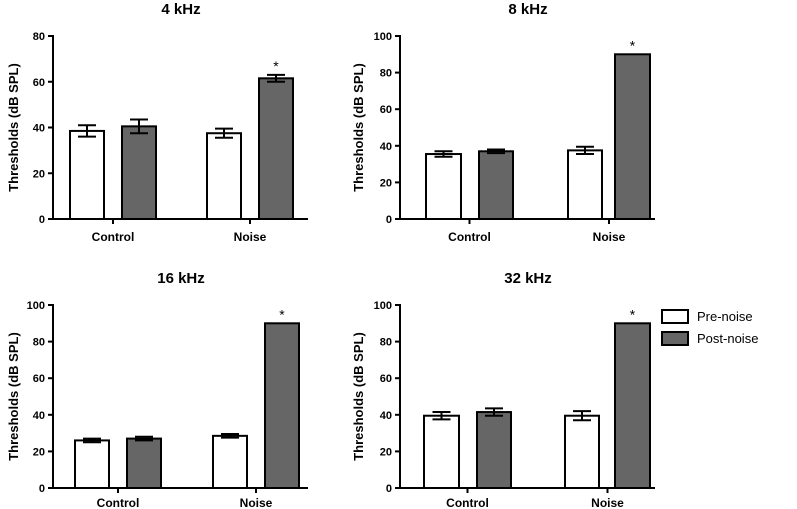 This screenshot has height=509, width=797. Describe the element at coordinates (180, 9) in the screenshot. I see `panel-title: 4 kHz` at that location.